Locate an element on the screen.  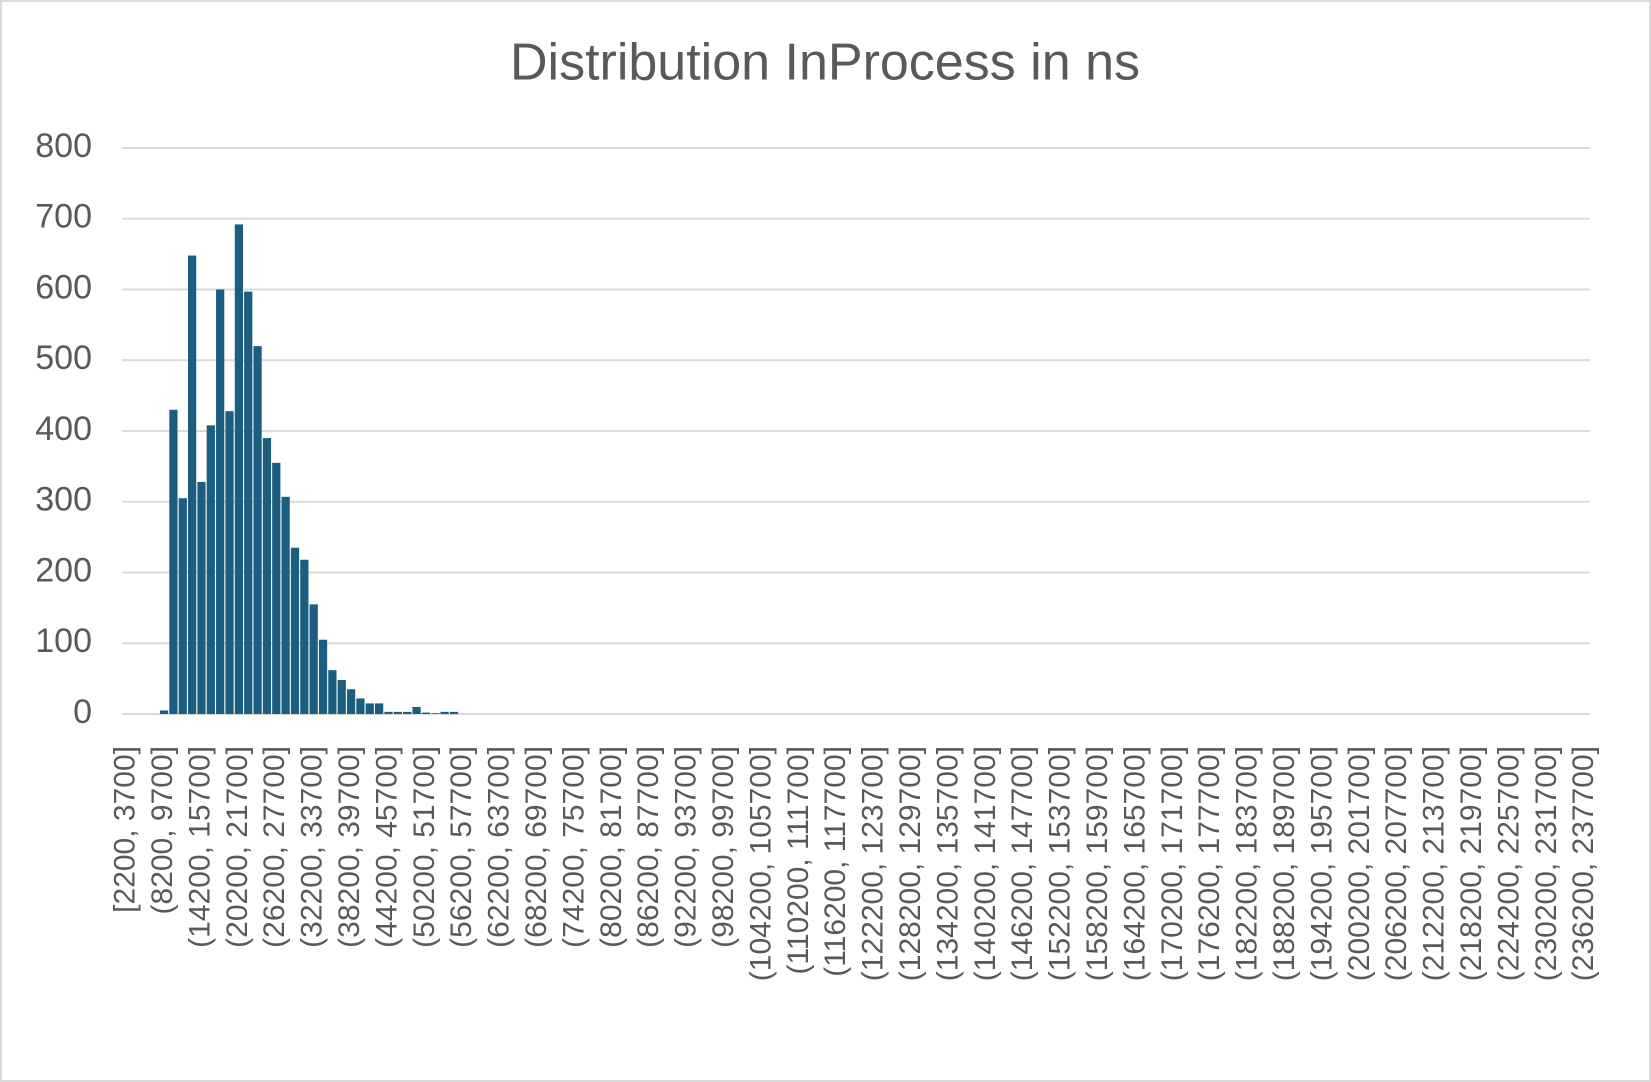
x-tick-label: (74200, 75700] is located at coordinates (573, 847).